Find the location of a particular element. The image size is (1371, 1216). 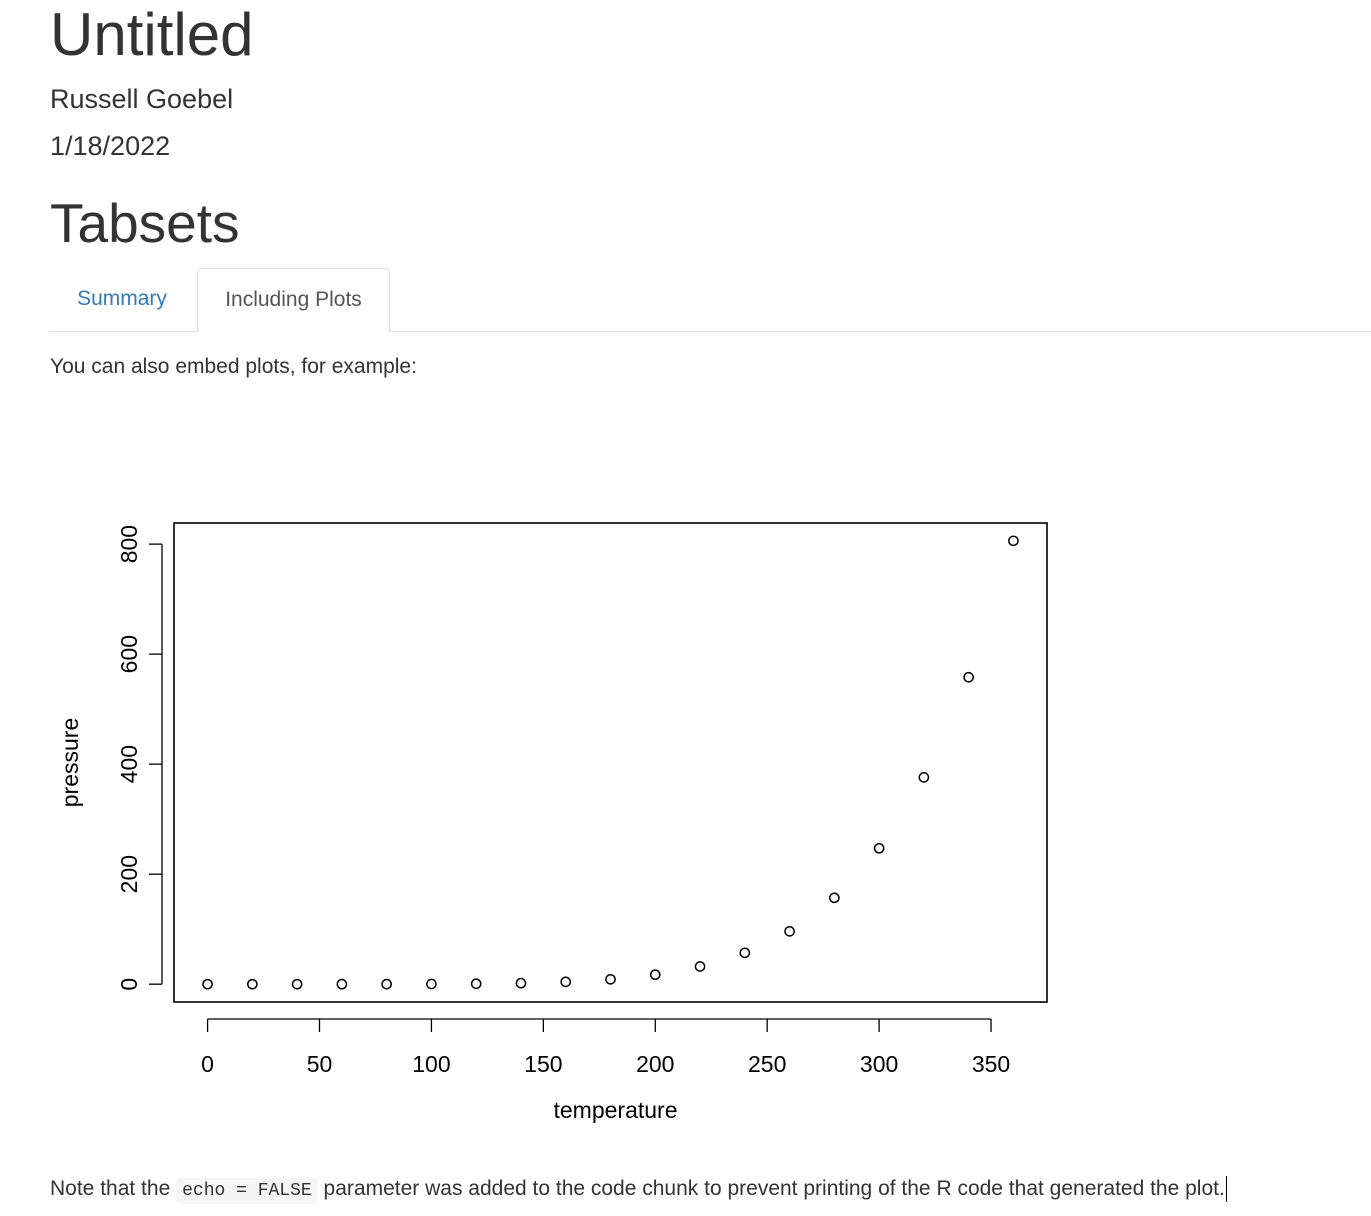

x-tick-label: 100 is located at coordinates (431, 1064).